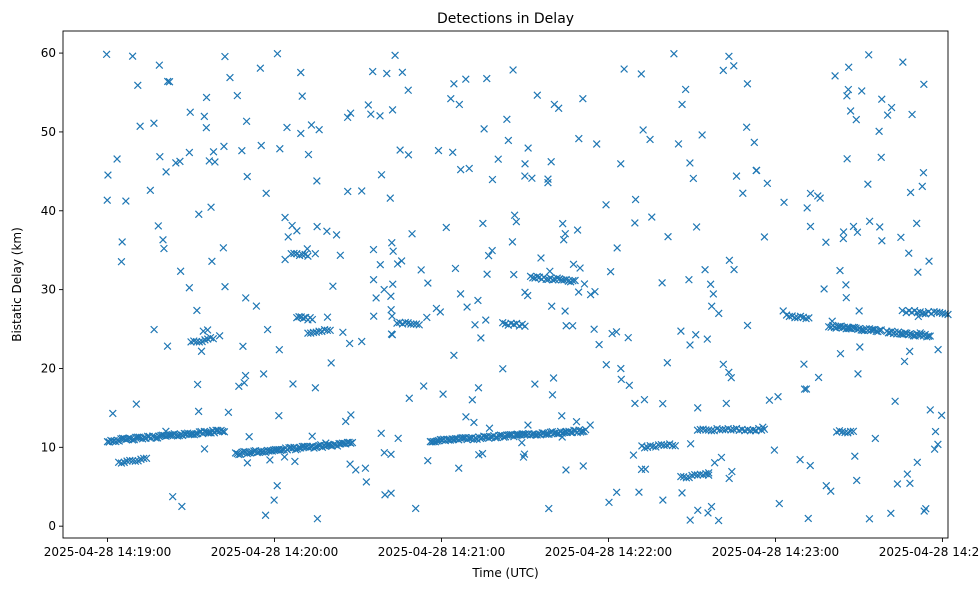 This screenshot has width=979, height=590. What do you see at coordinates (107, 552) in the screenshot?
I see `x-tick-label: 2025-04-28 14:19:00` at bounding box center [107, 552].